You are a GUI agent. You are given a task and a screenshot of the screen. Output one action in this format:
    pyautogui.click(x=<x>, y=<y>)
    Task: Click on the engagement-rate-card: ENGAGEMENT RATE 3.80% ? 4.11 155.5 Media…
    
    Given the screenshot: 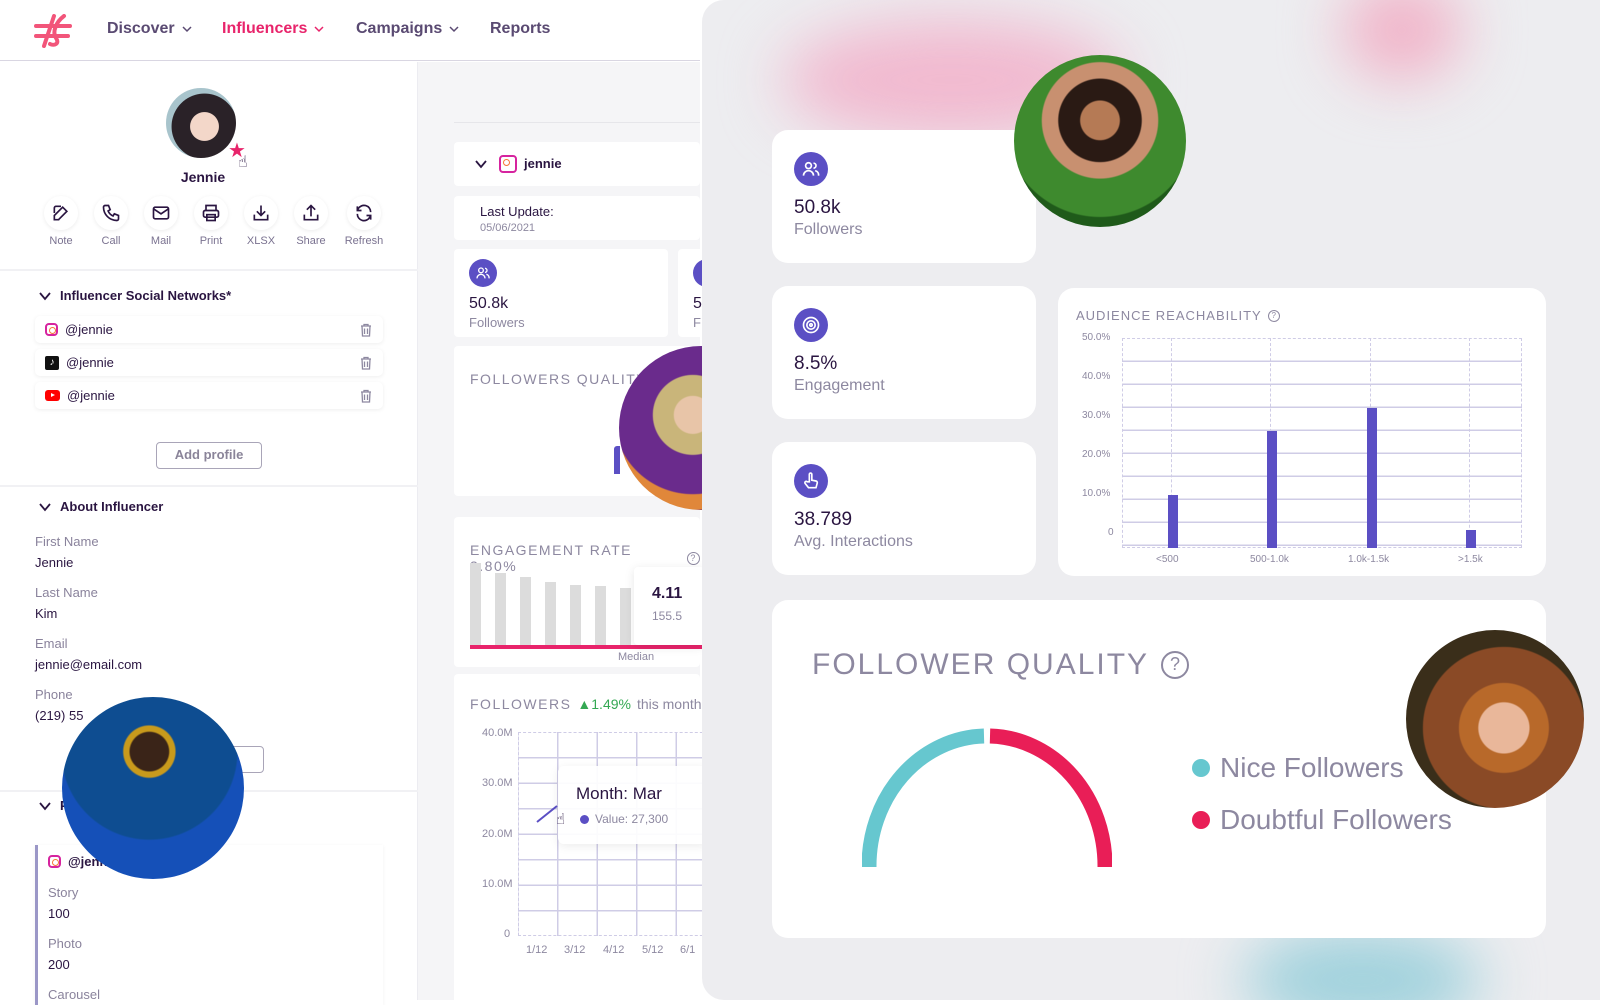 What is the action you would take?
    pyautogui.click(x=582, y=592)
    